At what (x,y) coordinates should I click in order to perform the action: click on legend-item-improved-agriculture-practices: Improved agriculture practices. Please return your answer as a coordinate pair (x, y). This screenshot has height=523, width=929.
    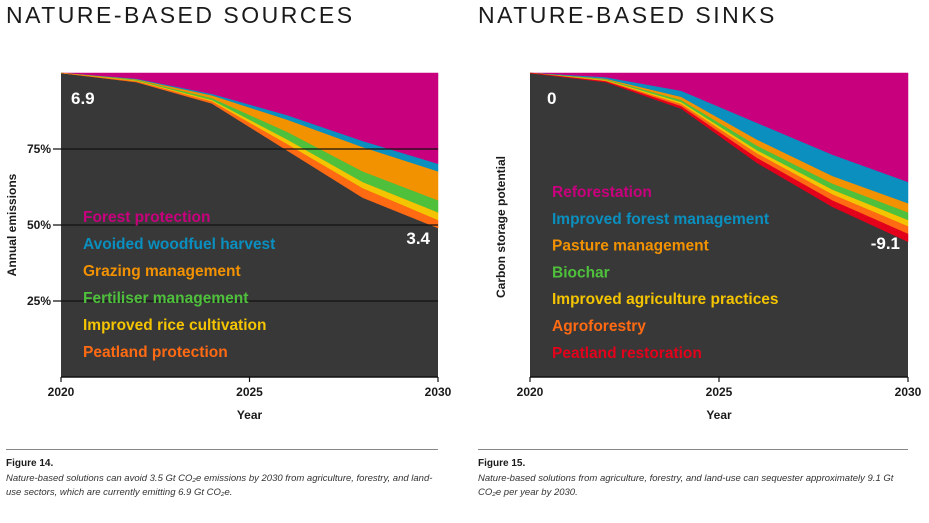
    Looking at the image, I should click on (665, 299).